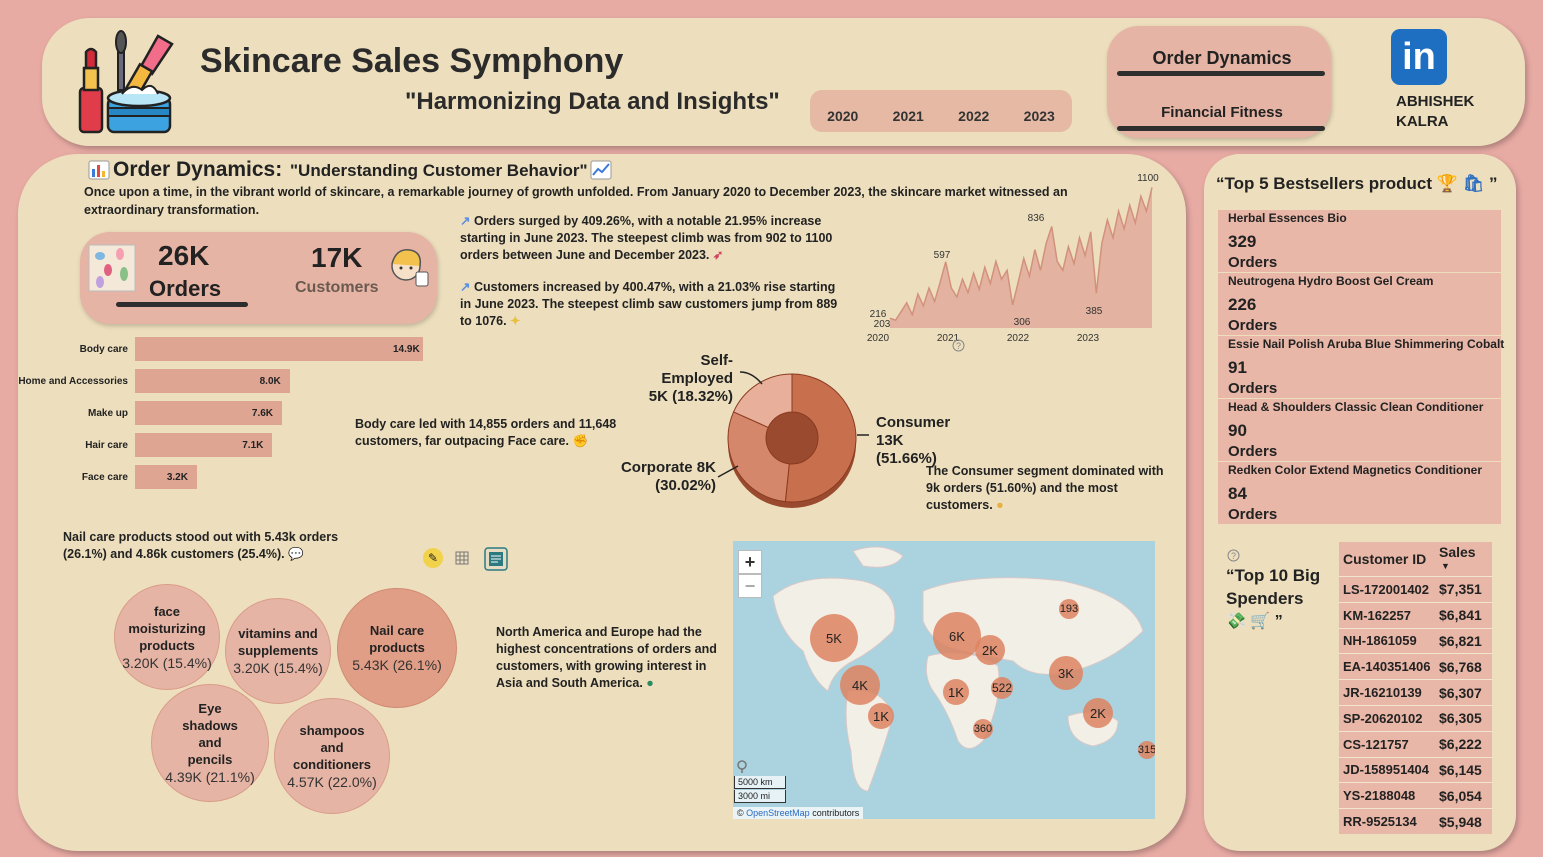  I want to click on map-cluster: 193, so click(1069, 609).